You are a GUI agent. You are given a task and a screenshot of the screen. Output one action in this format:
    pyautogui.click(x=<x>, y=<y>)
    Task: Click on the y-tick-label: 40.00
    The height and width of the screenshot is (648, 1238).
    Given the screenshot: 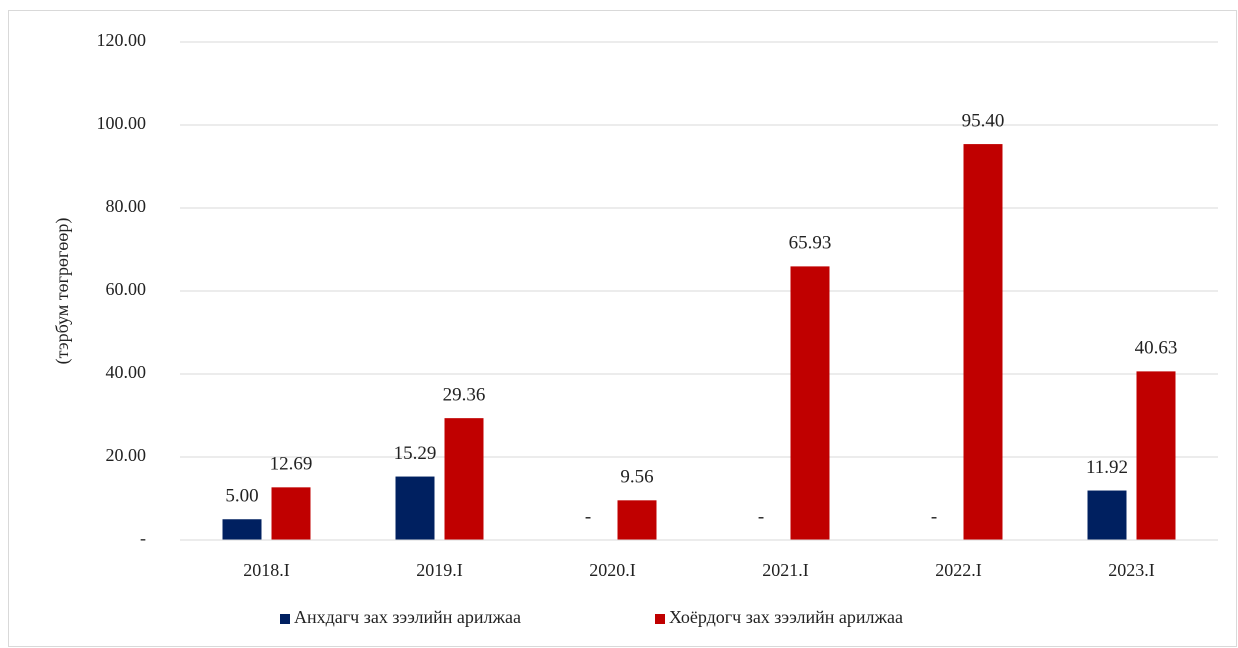 What is the action you would take?
    pyautogui.click(x=126, y=372)
    